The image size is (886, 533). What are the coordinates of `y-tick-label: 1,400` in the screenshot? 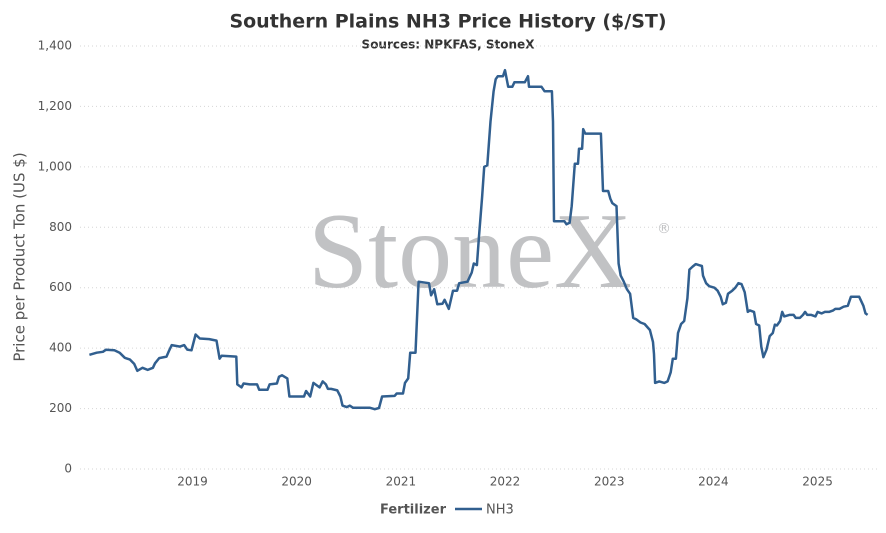 It's located at (55, 46).